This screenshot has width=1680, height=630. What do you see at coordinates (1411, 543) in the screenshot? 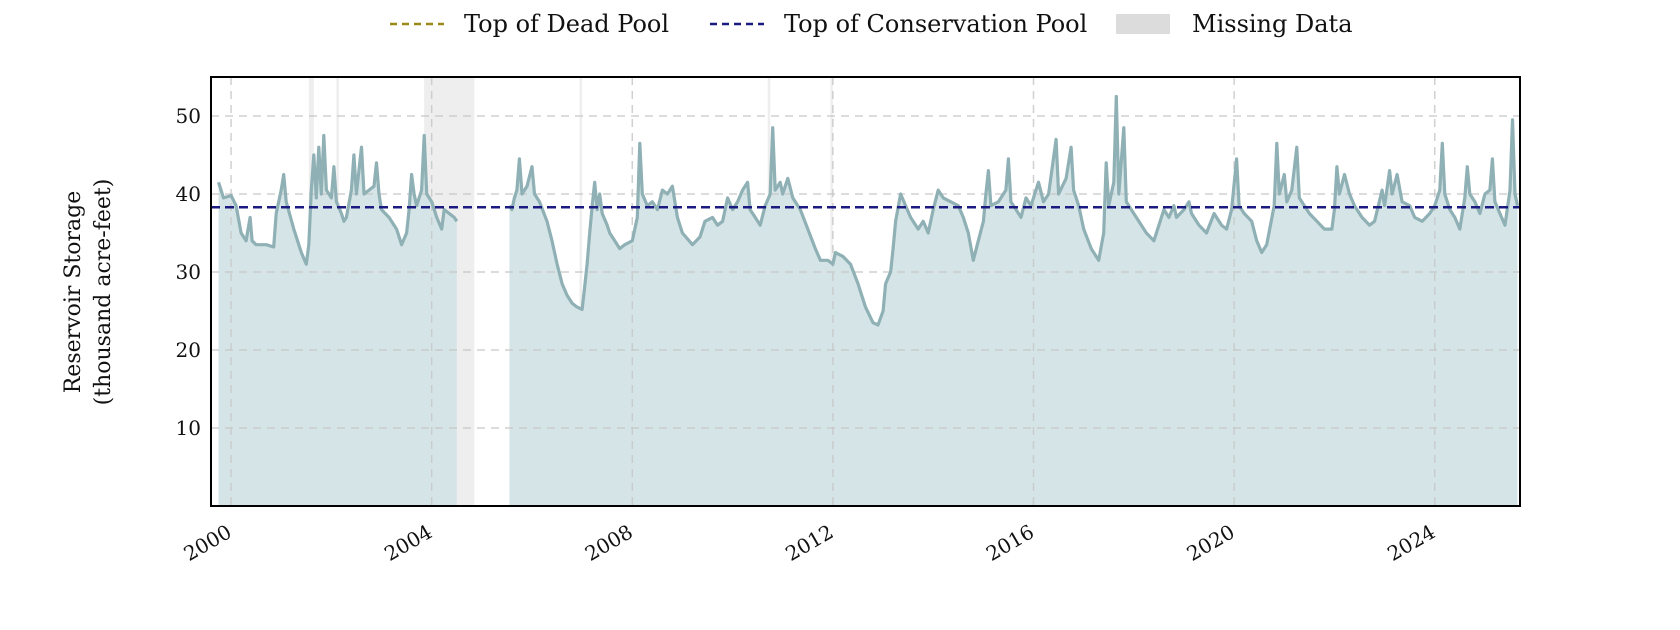
I see `x-tick-label-6: 2024` at bounding box center [1411, 543].